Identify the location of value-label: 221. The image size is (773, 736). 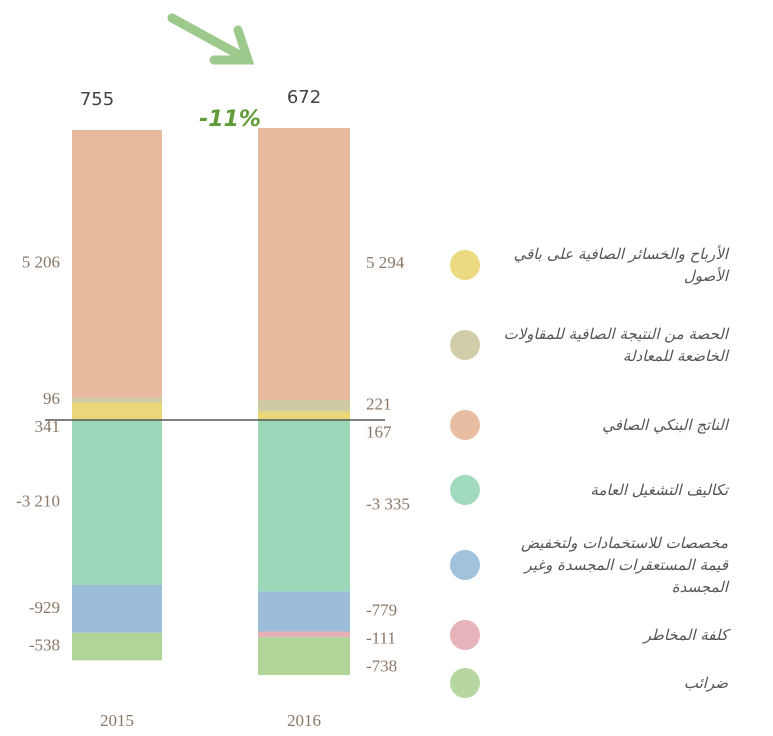
(379, 404).